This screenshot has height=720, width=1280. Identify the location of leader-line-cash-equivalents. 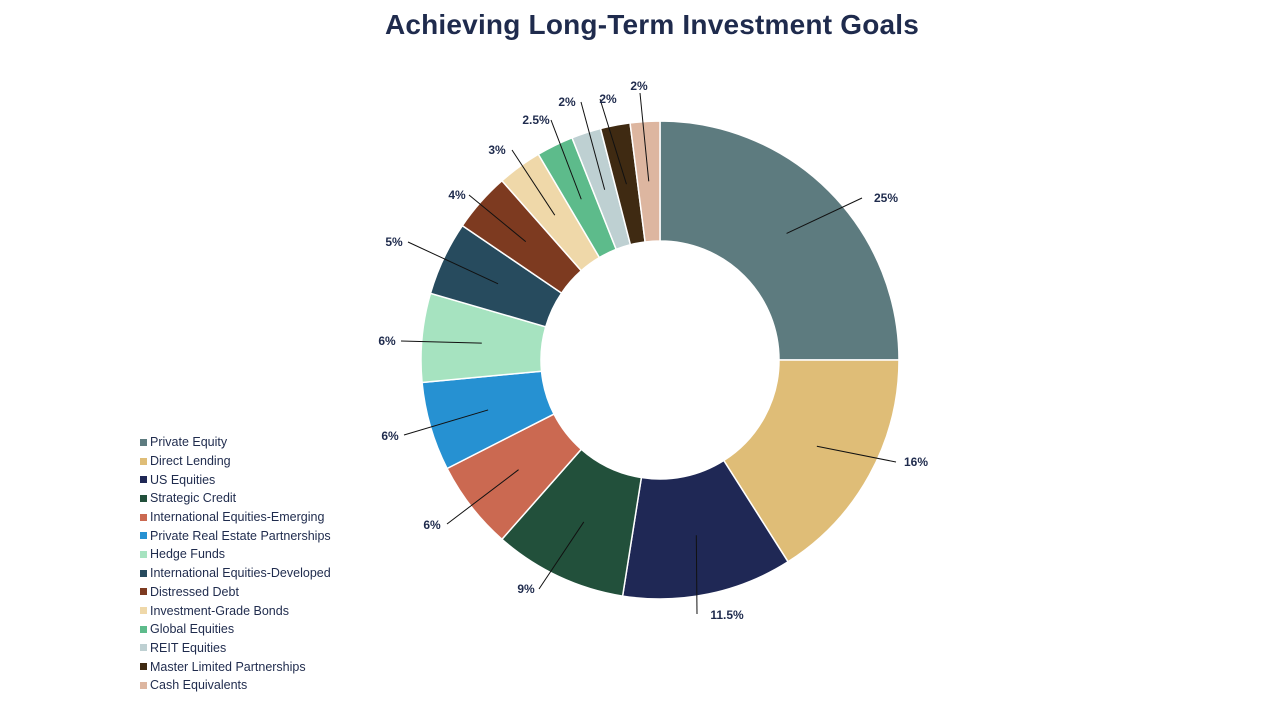
(644, 137).